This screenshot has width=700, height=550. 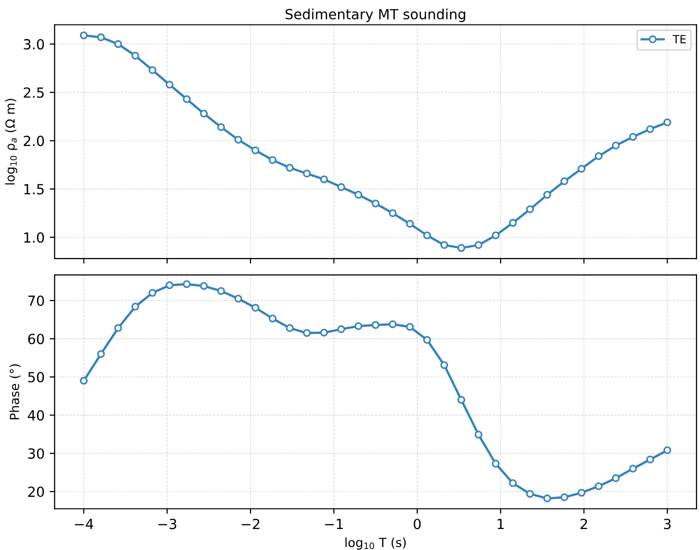 I want to click on y-tick-label: 30, so click(x=36, y=453).